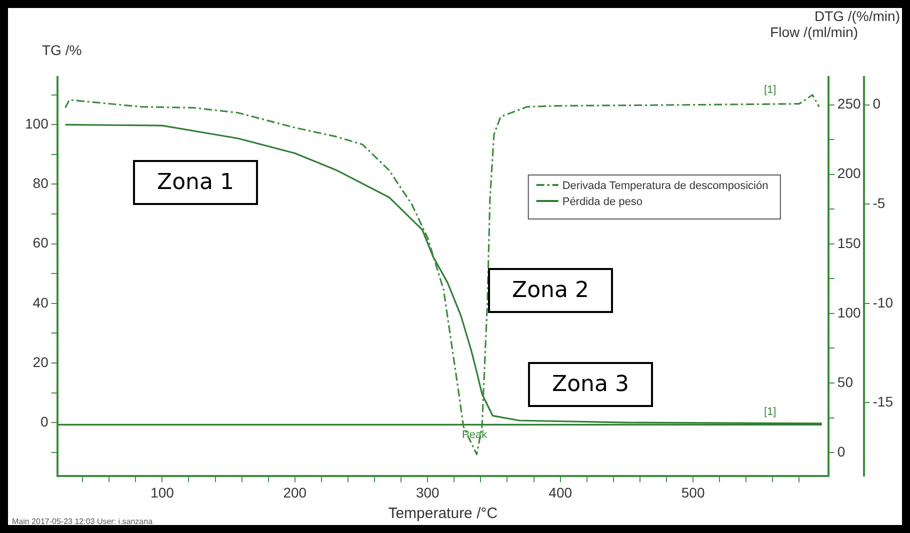  What do you see at coordinates (550, 290) in the screenshot?
I see `annotation: Zona 2` at bounding box center [550, 290].